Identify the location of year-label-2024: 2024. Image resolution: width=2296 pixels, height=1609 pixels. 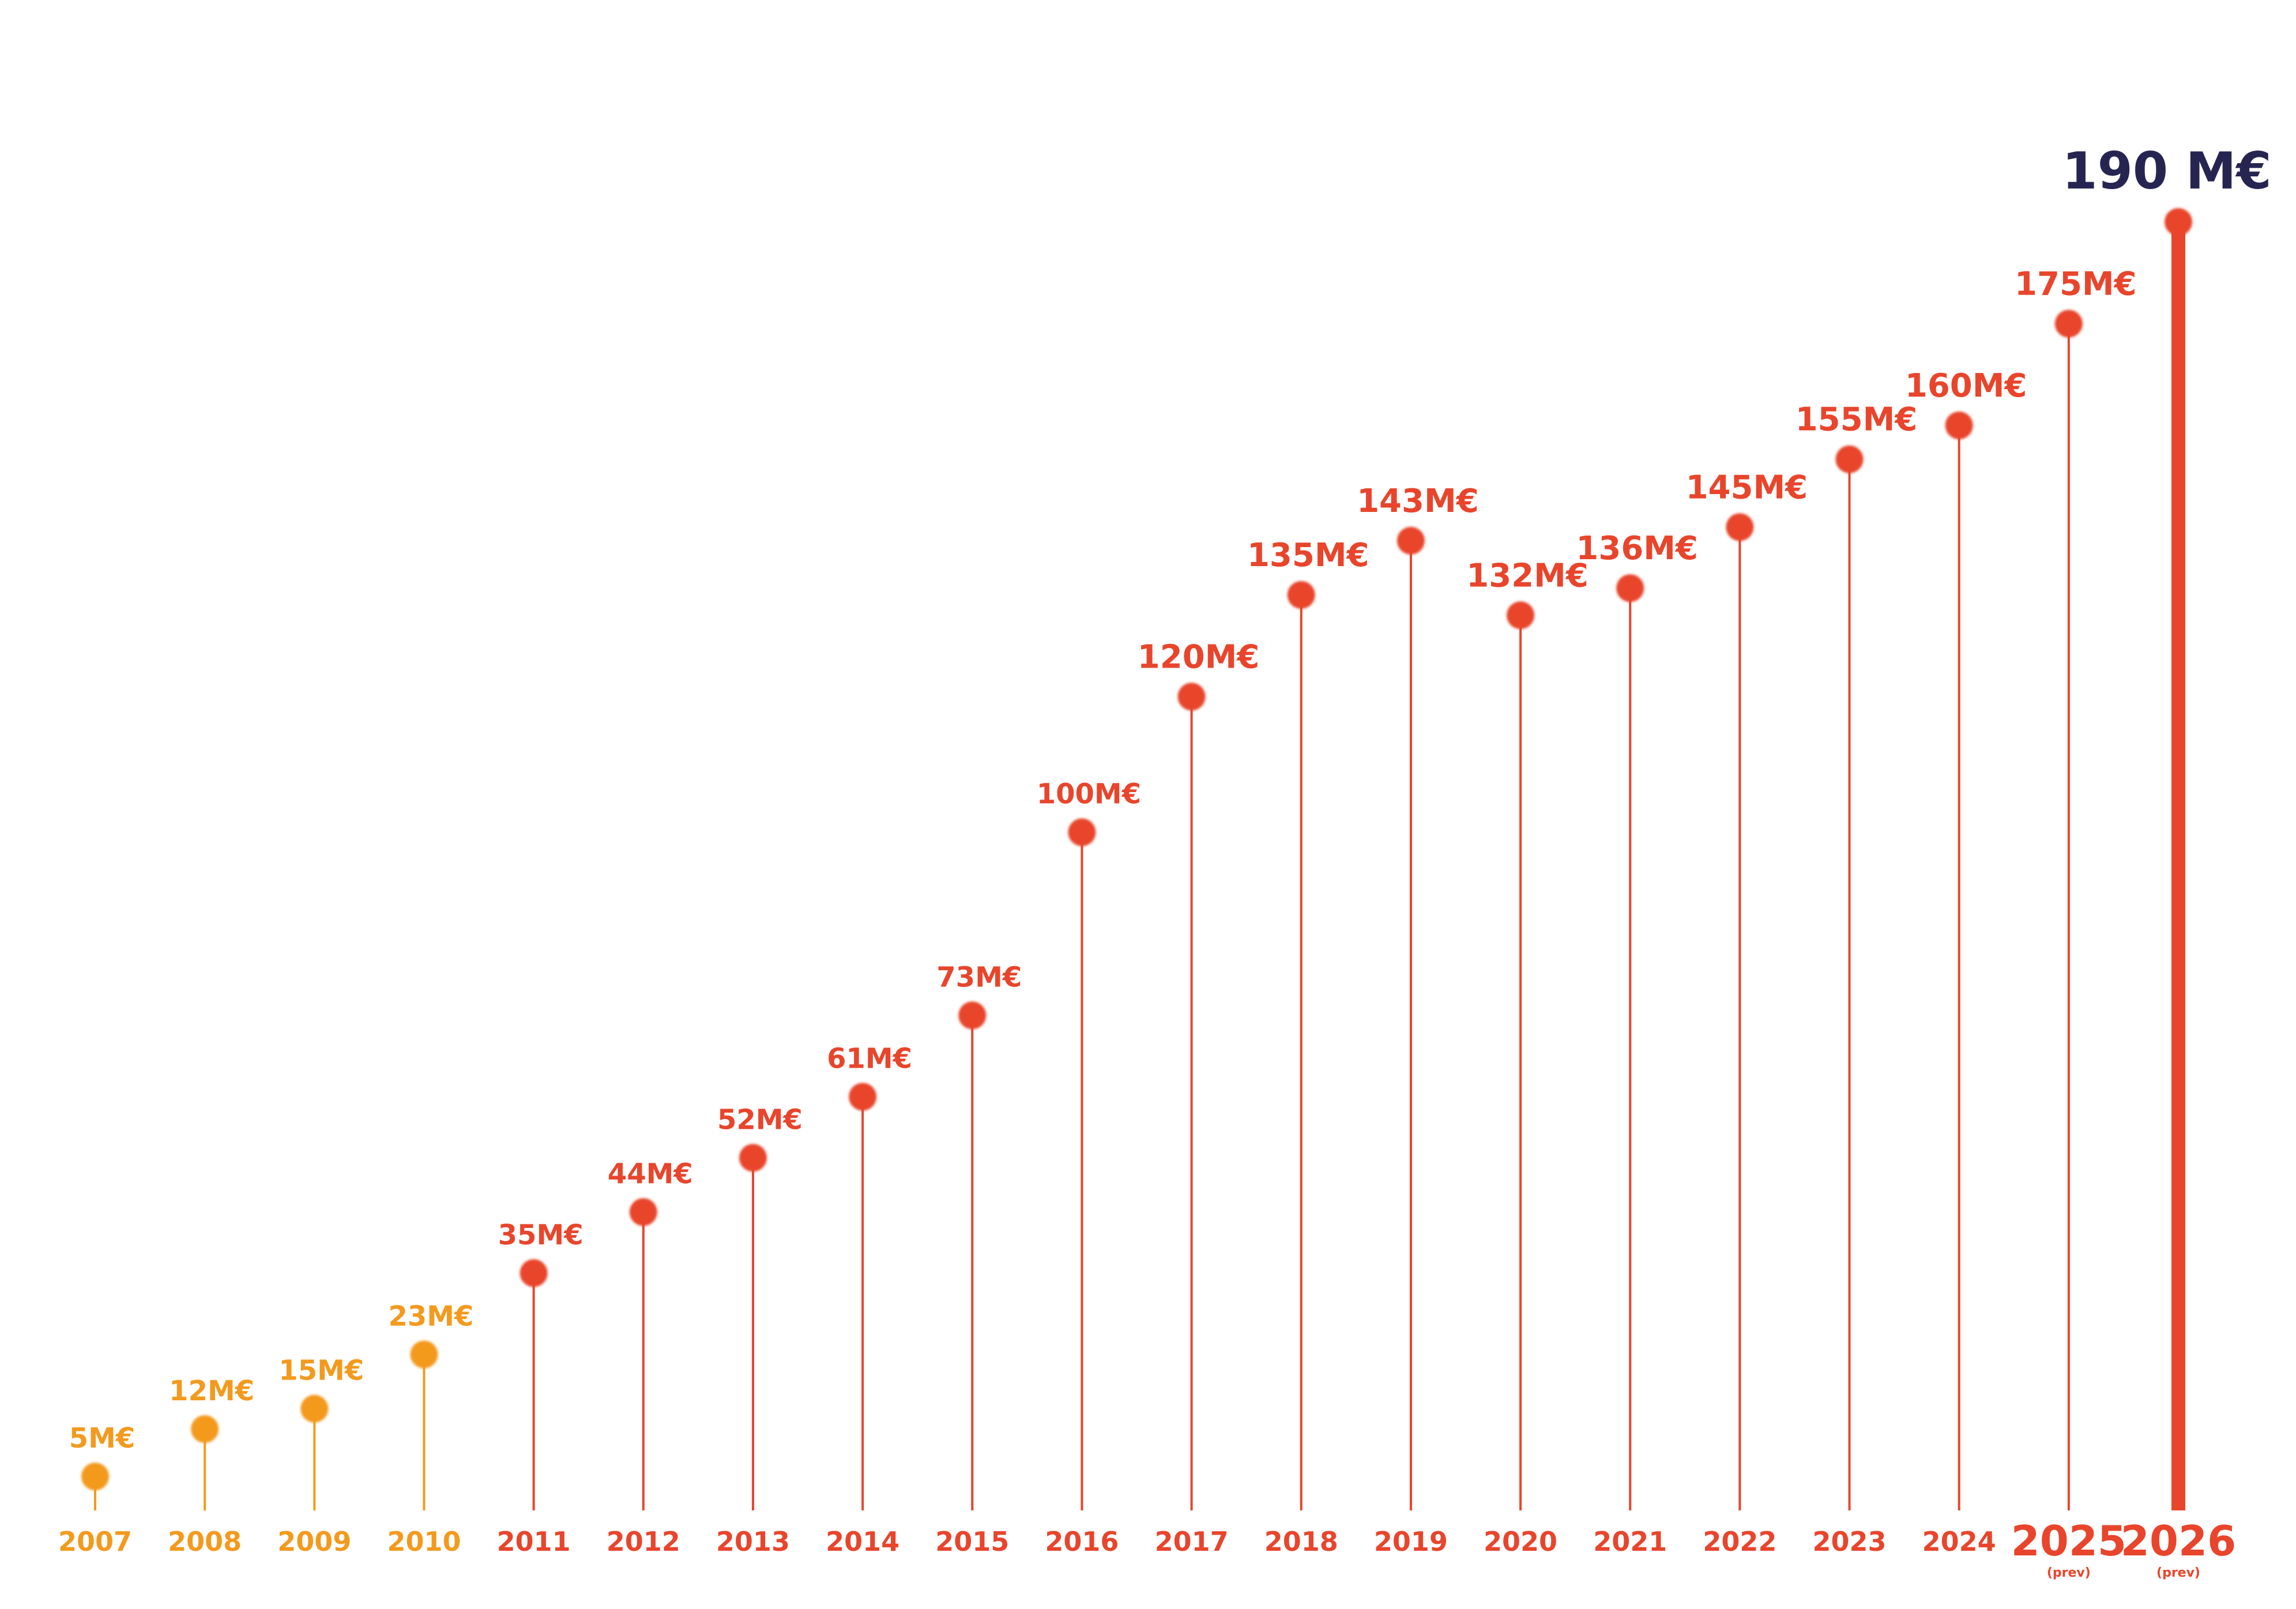
(1959, 1541).